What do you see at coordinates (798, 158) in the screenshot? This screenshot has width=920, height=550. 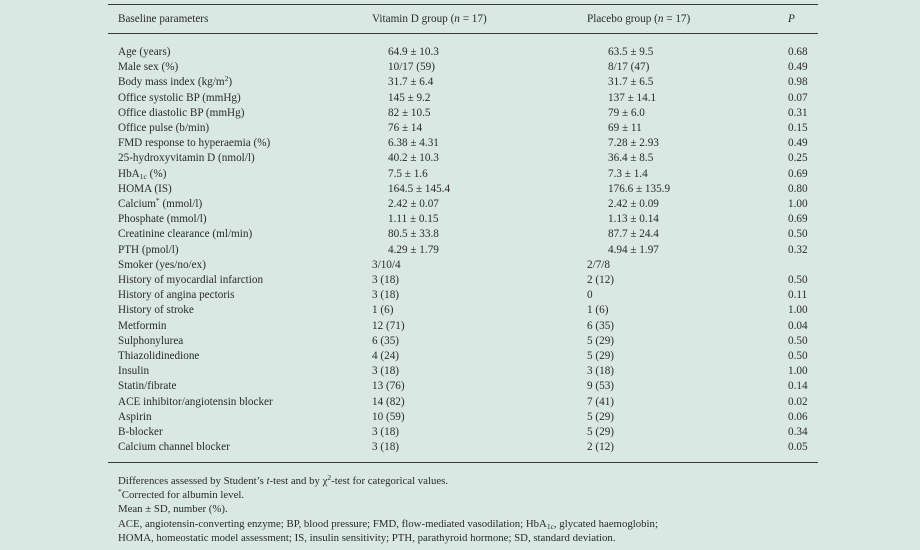 I see `p-value: 0.25` at bounding box center [798, 158].